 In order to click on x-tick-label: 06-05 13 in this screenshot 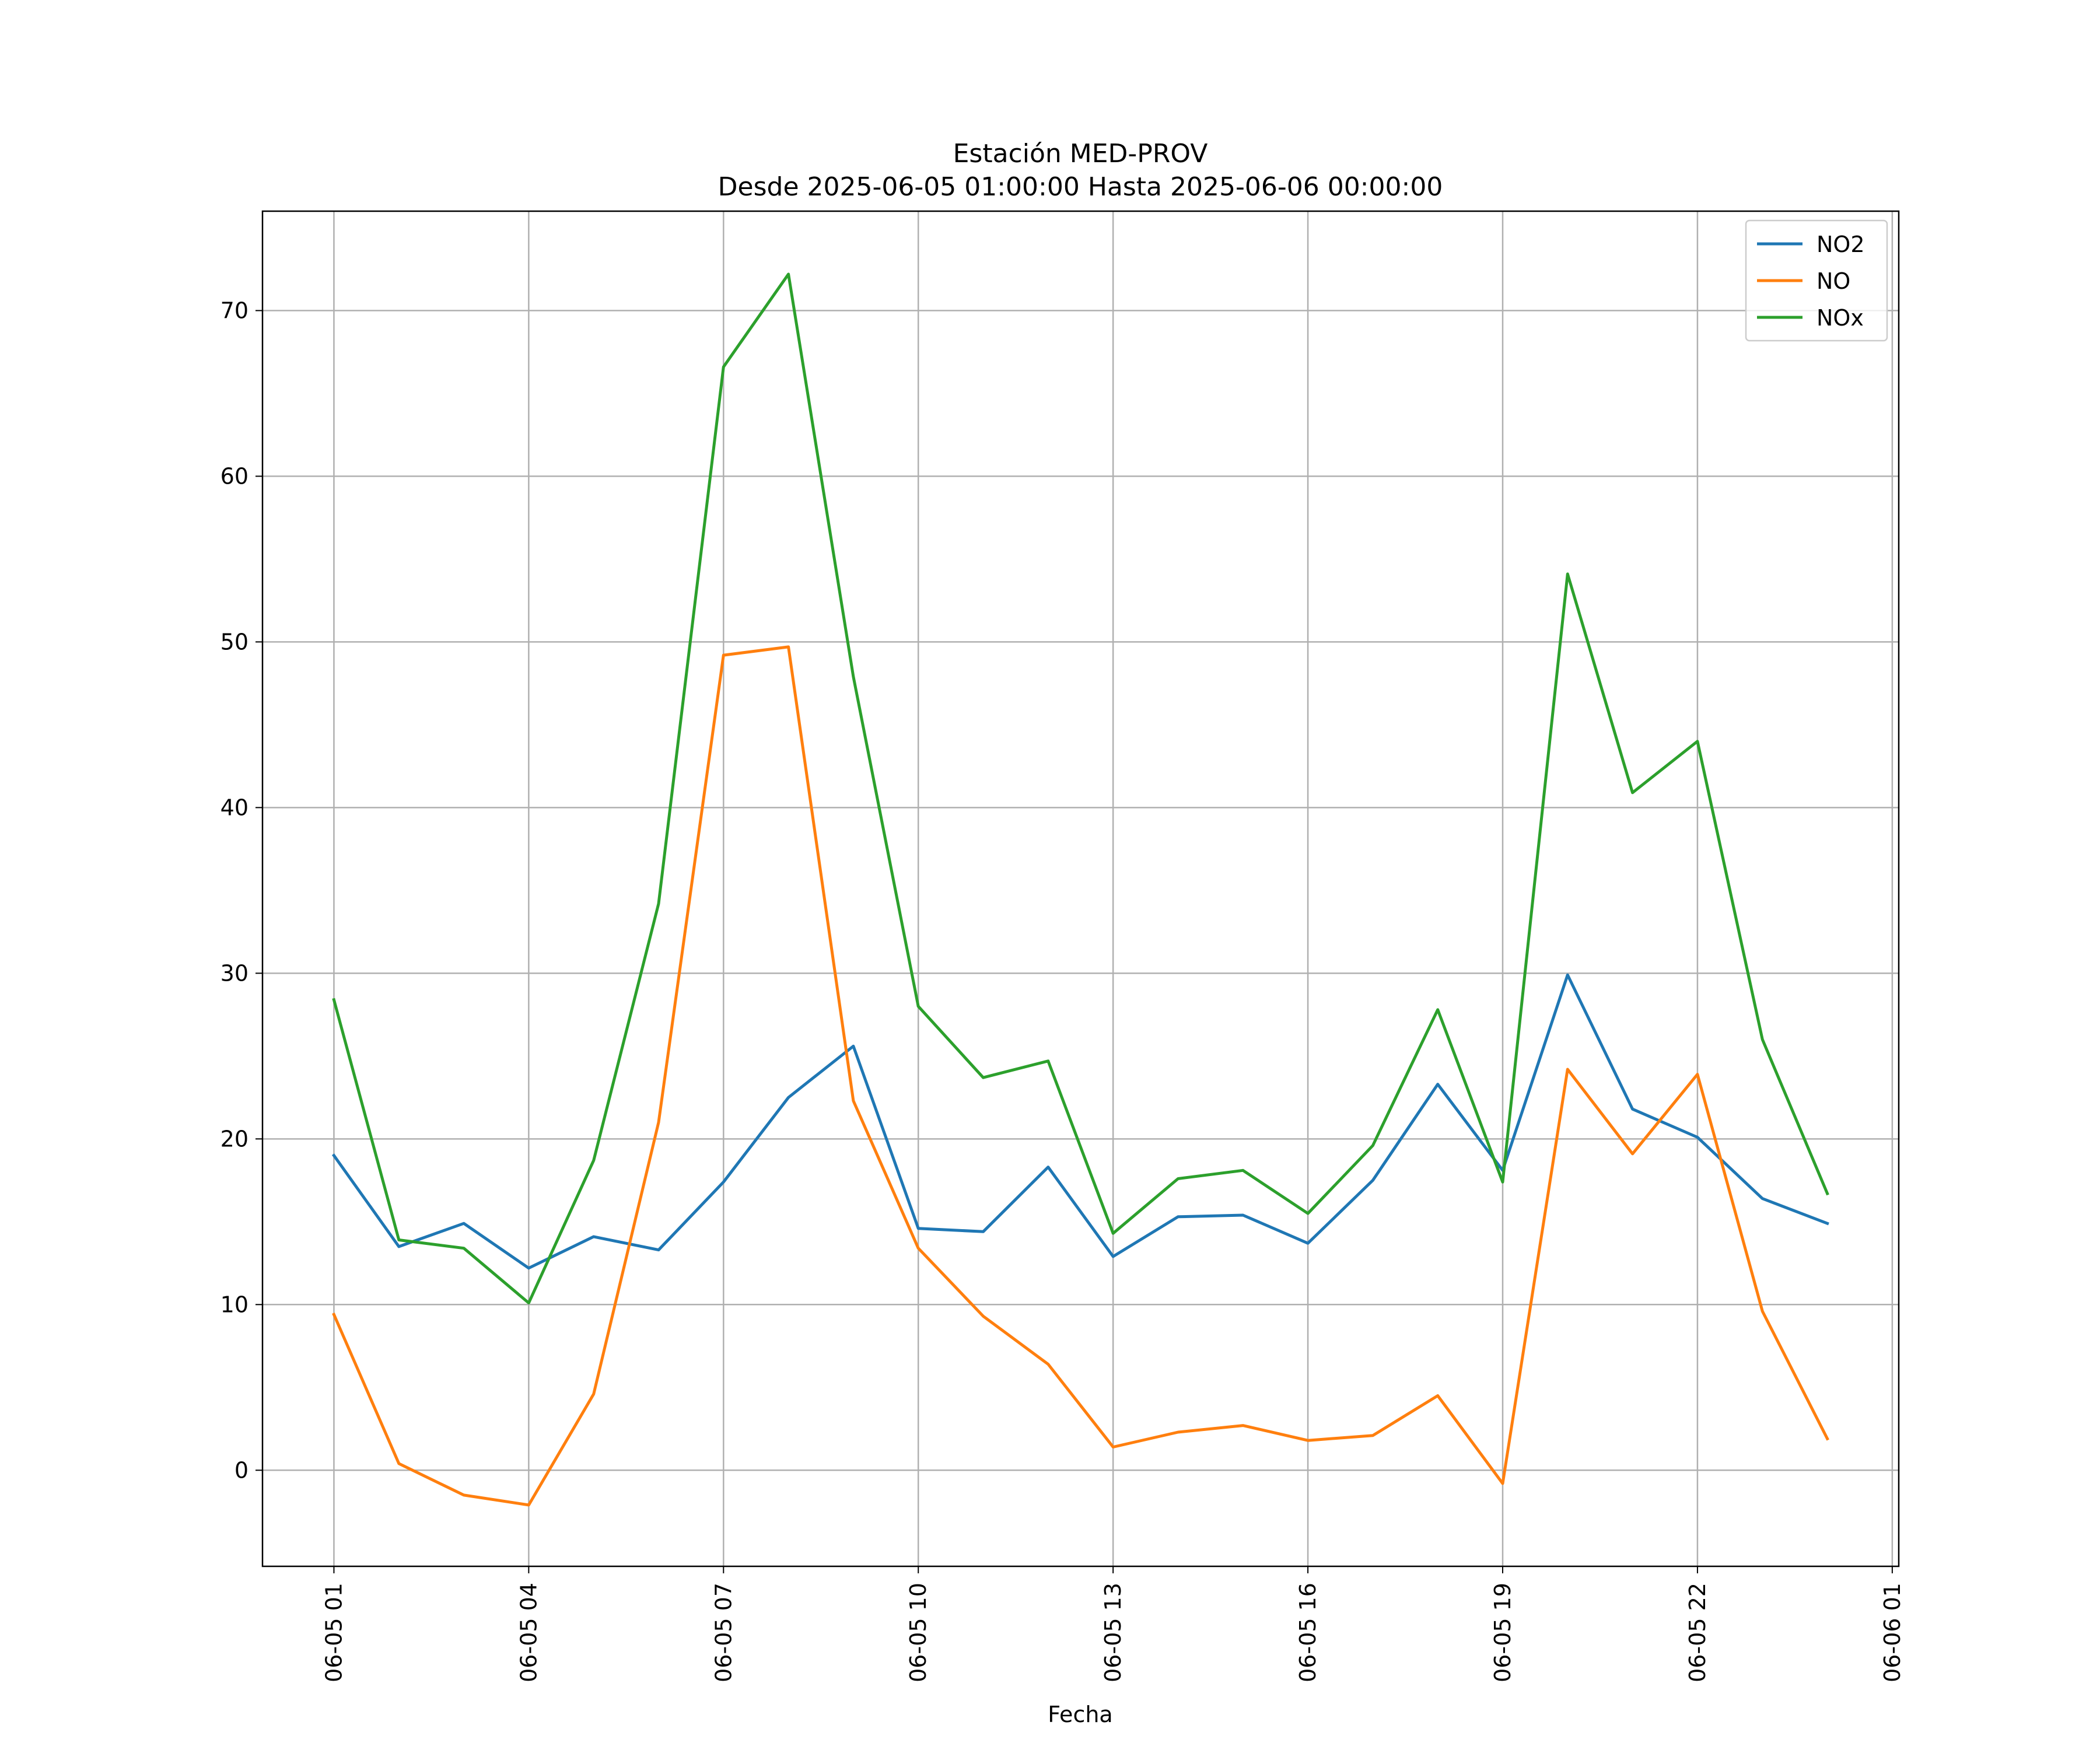, I will do `click(1113, 1632)`.